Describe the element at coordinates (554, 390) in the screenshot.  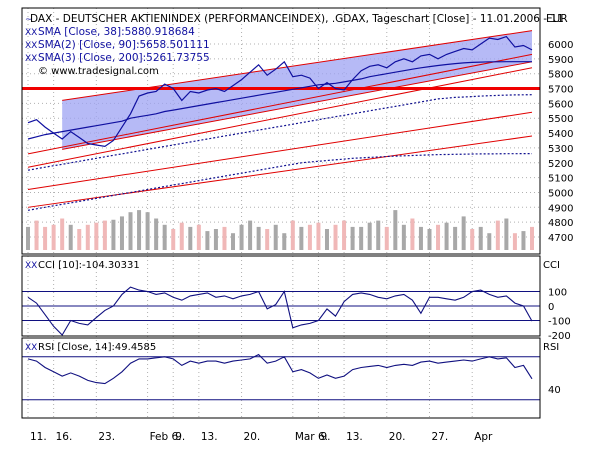
I see `rsi-tick-label: 40` at that location.